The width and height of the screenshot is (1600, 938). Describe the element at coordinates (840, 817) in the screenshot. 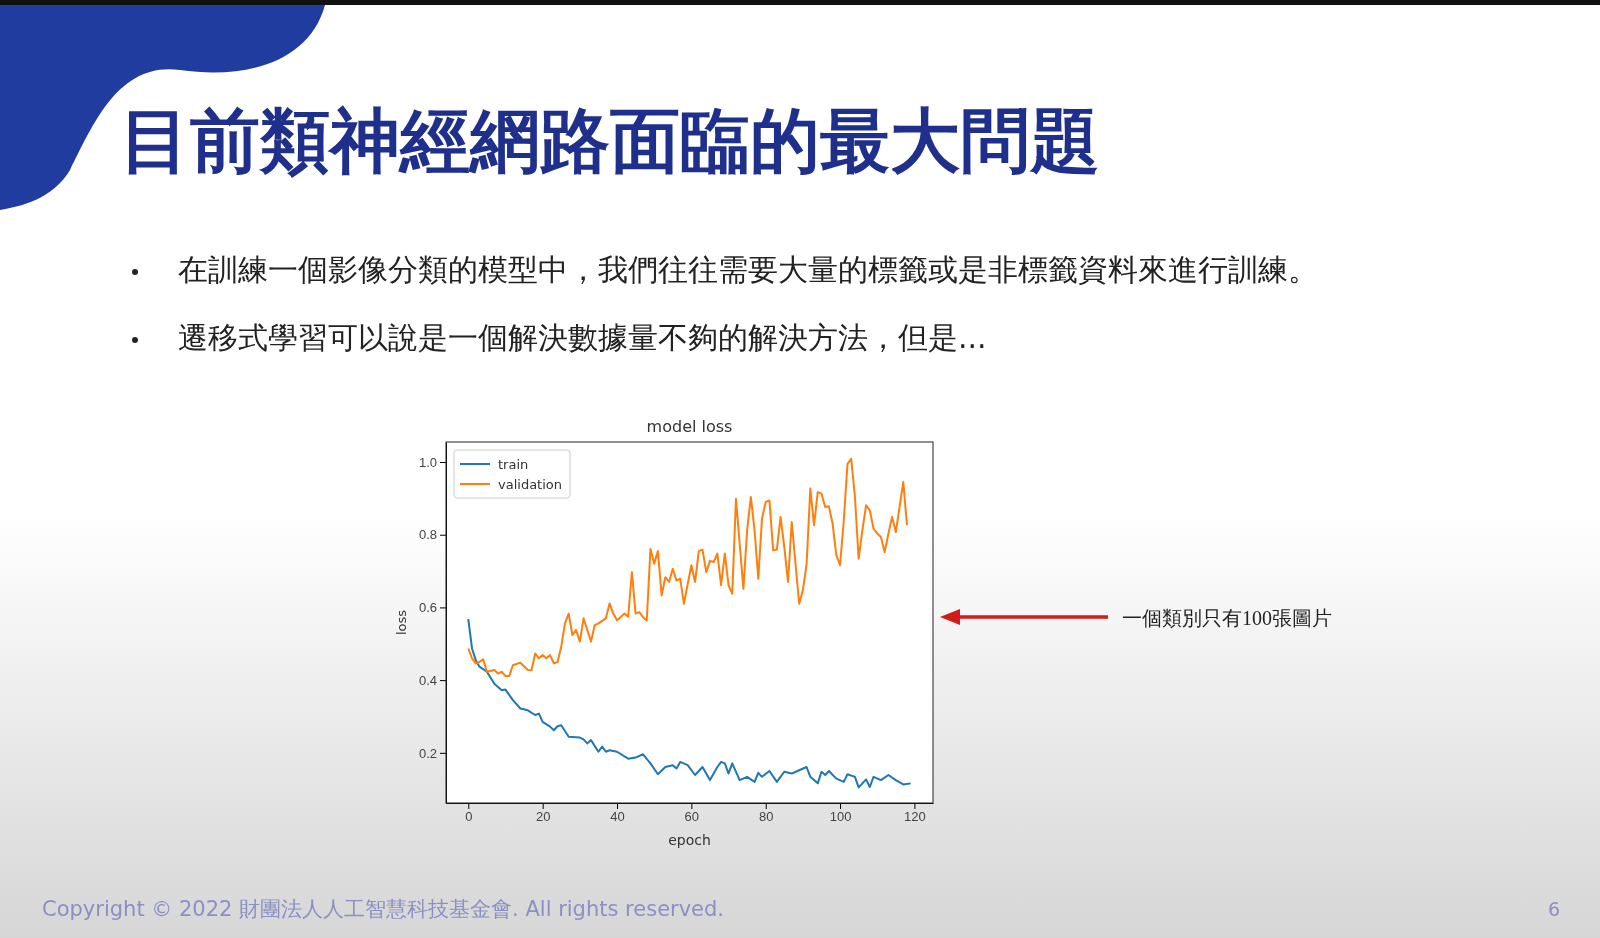

I see `x-tick-label: 100` at that location.